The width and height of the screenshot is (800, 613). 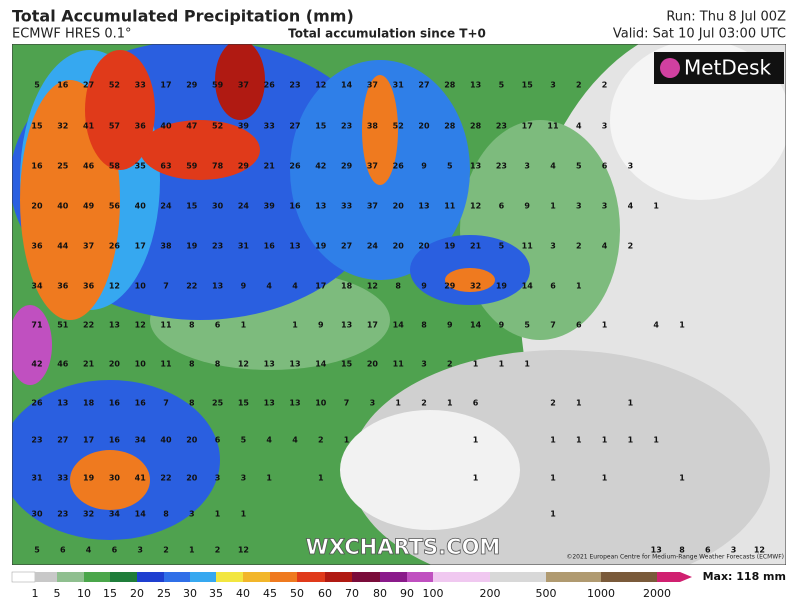 What do you see at coordinates (218, 364) in the screenshot?
I see `grid-value: 8` at bounding box center [218, 364].